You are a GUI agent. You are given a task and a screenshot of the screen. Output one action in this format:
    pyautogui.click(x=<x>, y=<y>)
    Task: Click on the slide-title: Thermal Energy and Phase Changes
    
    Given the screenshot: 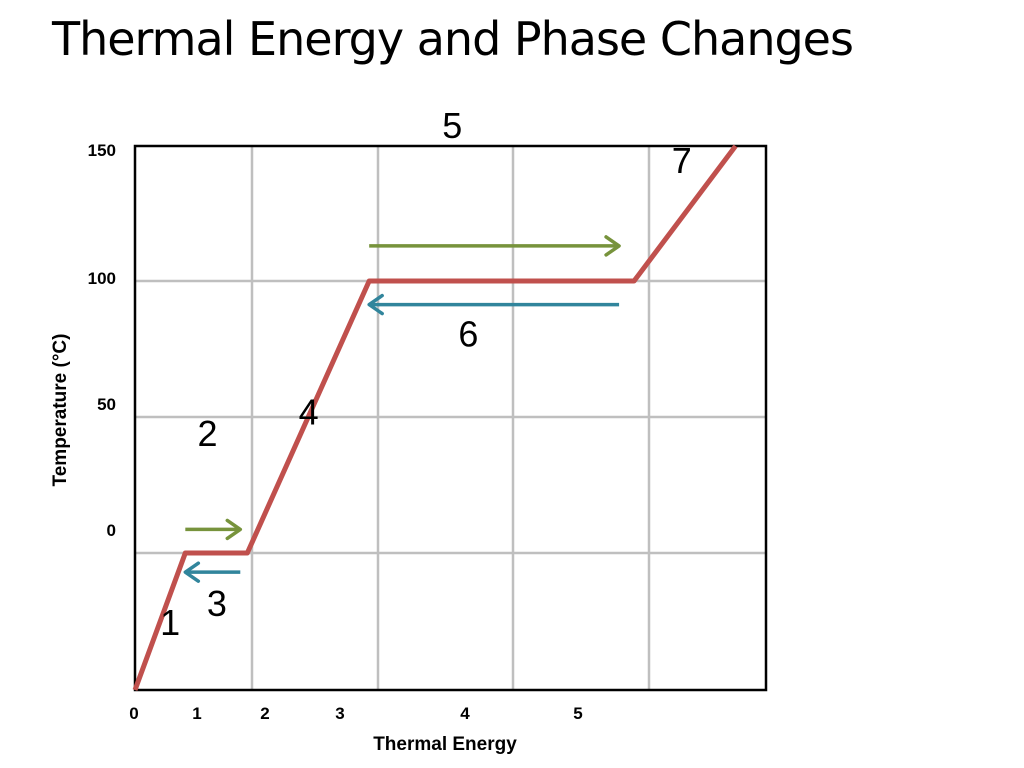 What is the action you would take?
    pyautogui.click(x=453, y=39)
    